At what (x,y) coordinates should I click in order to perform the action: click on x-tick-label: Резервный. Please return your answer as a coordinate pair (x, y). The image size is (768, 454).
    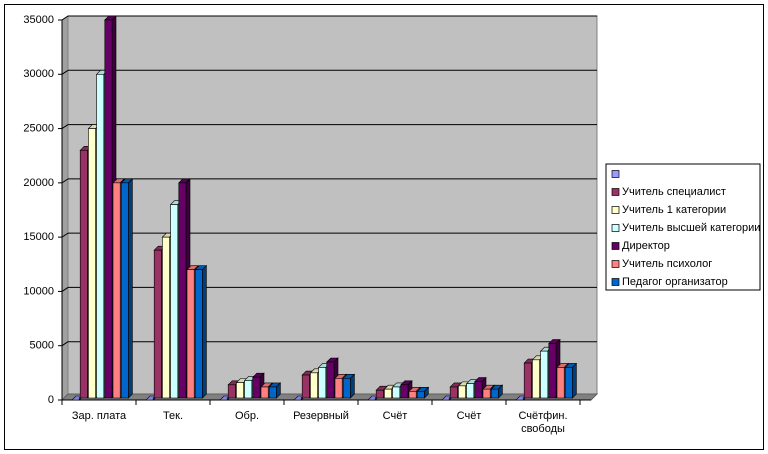
    Looking at the image, I should click on (321, 416).